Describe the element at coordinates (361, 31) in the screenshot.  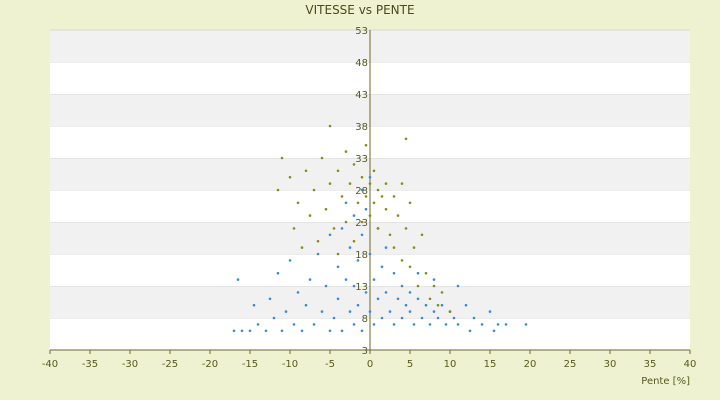
I see `y-tick-label: 53` at that location.